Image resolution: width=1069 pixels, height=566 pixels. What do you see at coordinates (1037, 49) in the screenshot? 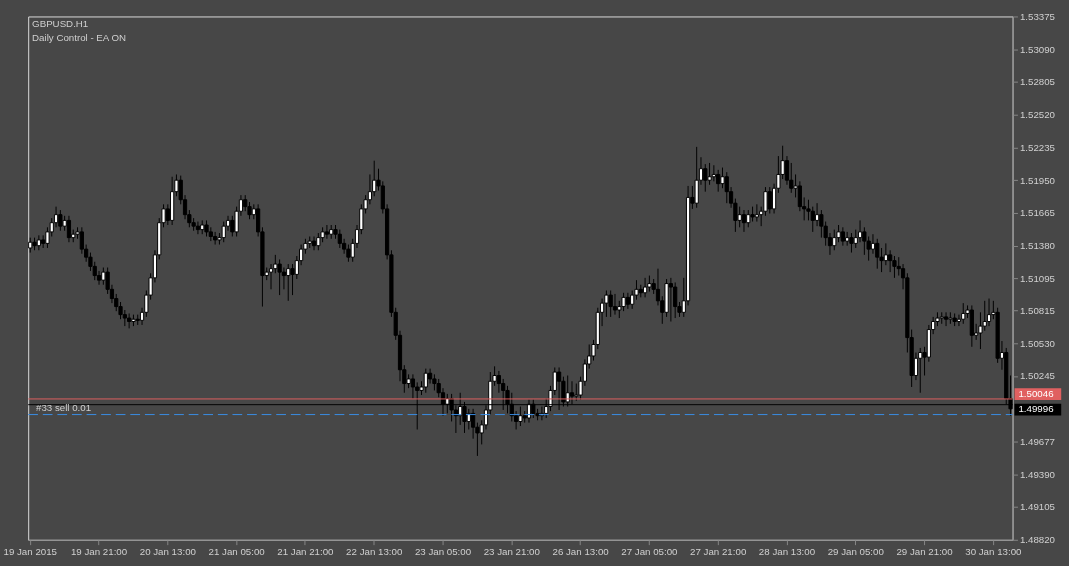
I see `y-tick-label: 1.53090` at bounding box center [1037, 49].